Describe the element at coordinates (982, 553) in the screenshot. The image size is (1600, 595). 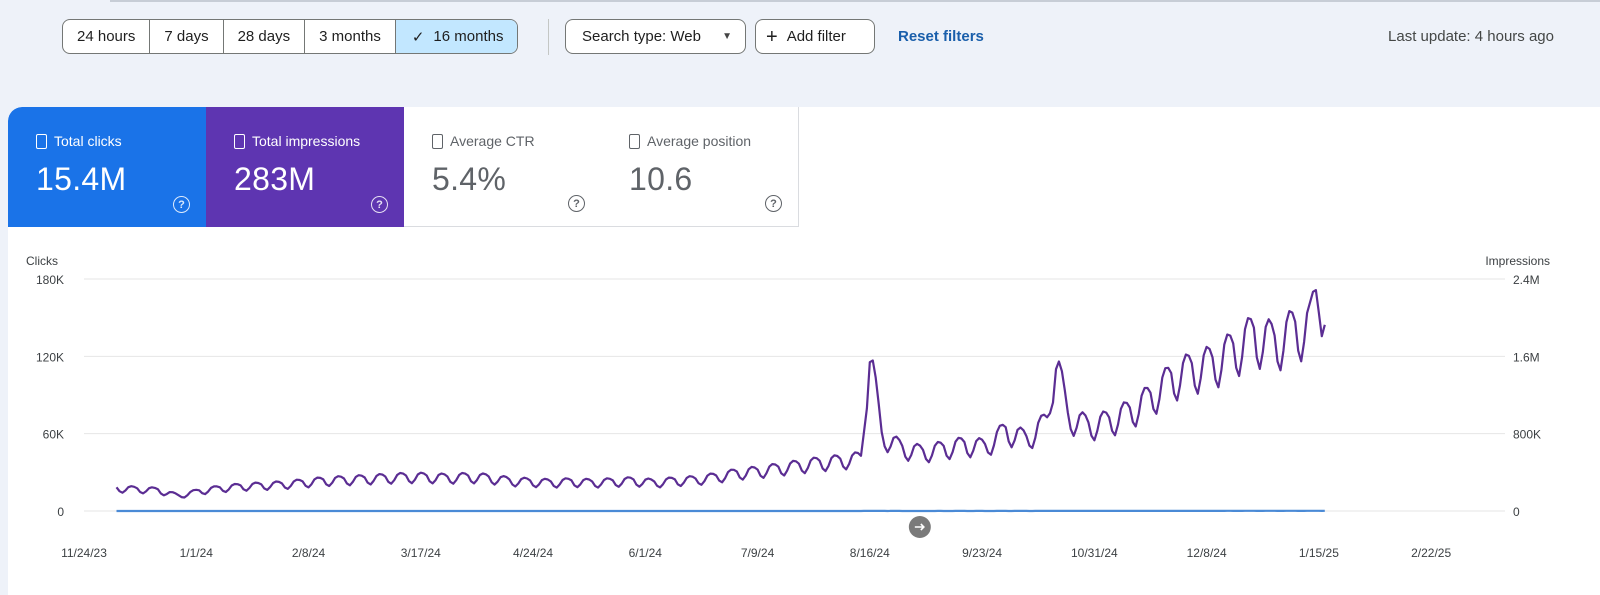
I see `x-axis-tick: 9/23/24` at that location.